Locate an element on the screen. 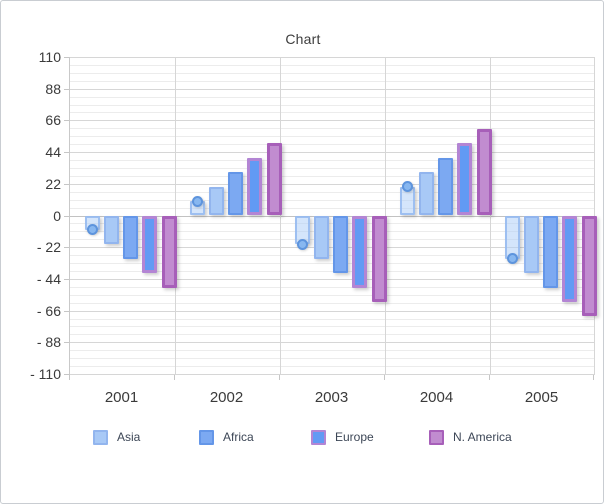  bar-n-america-2001 is located at coordinates (169, 251).